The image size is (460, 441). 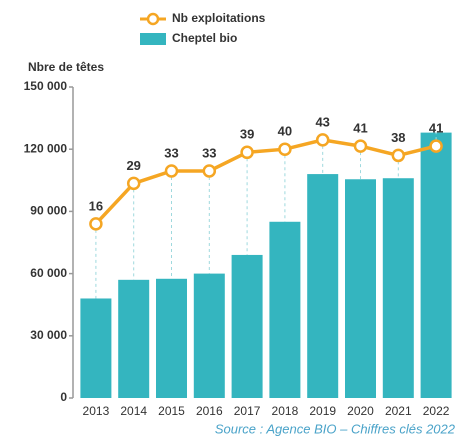 I want to click on x-tick-label: 2019, so click(x=322, y=411).